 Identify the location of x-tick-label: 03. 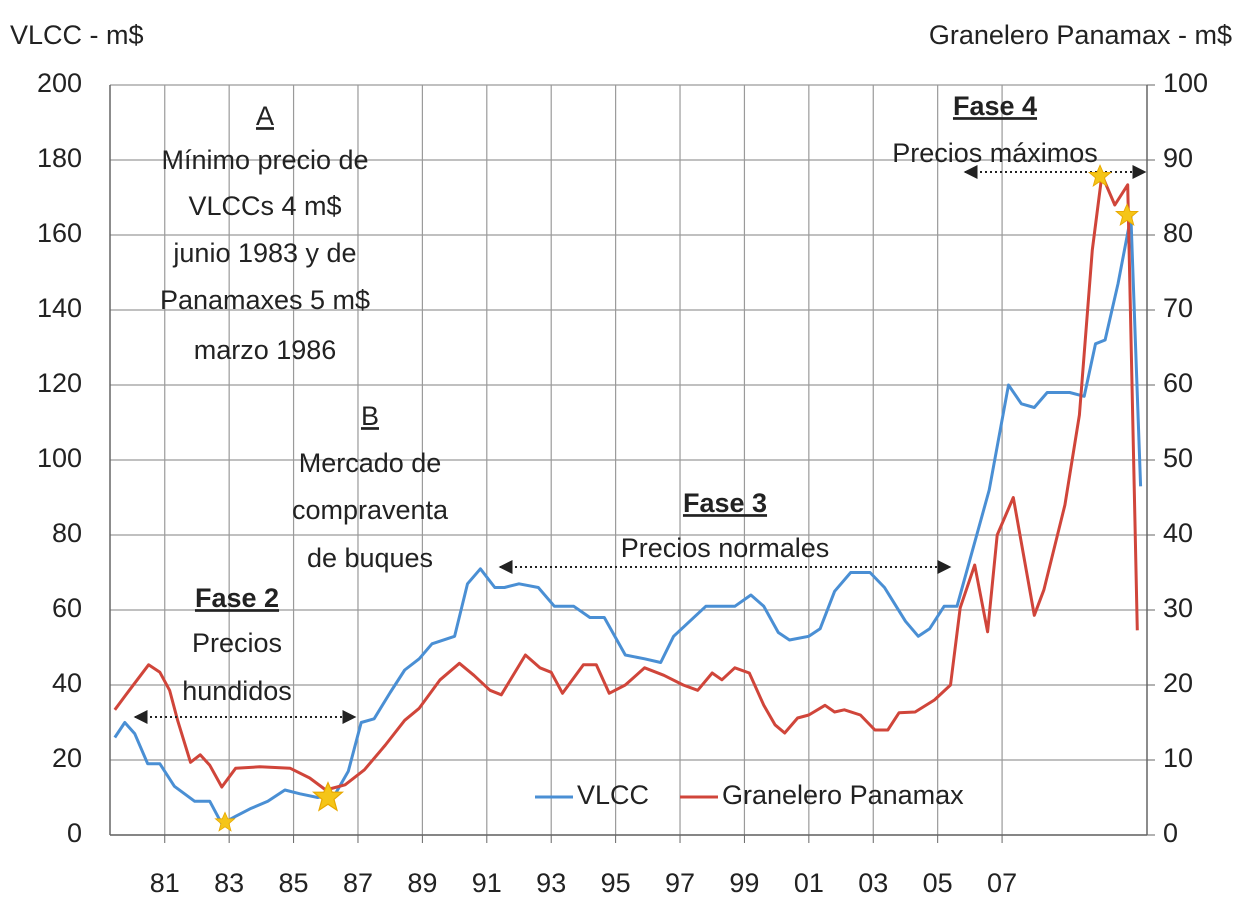
(873, 883).